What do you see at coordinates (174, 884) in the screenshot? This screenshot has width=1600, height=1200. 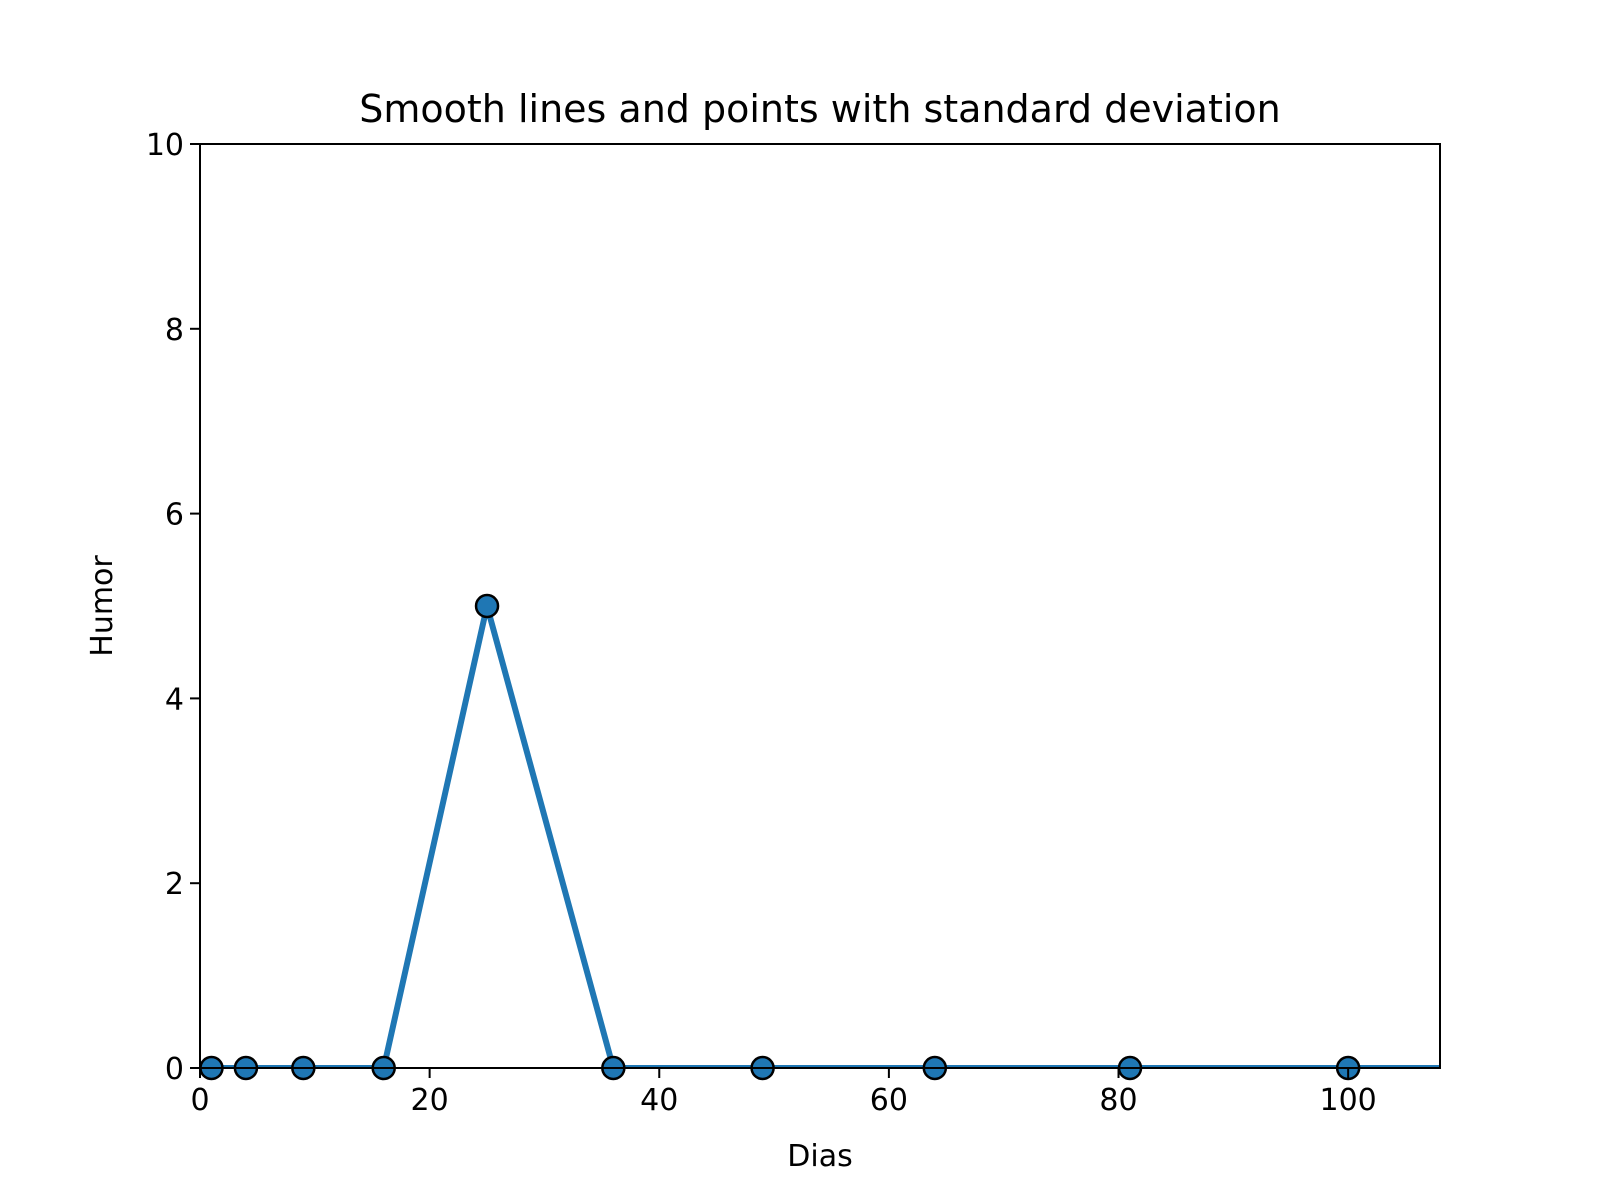 I see `y-tick-label: 2` at bounding box center [174, 884].